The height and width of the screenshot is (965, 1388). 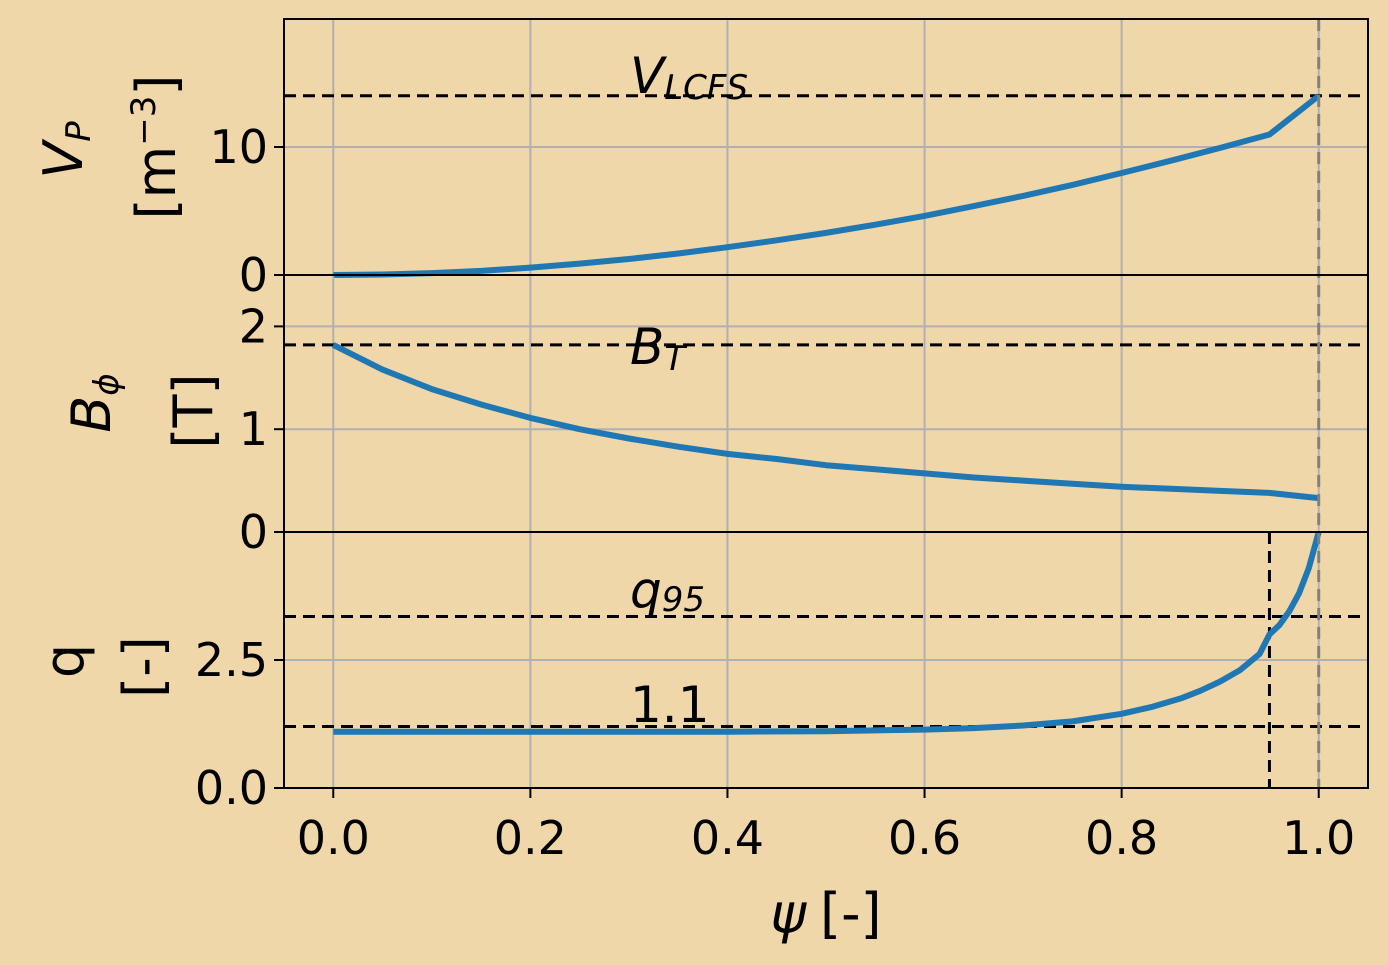 I want to click on x-tick-label: 0.6, so click(x=924, y=838).